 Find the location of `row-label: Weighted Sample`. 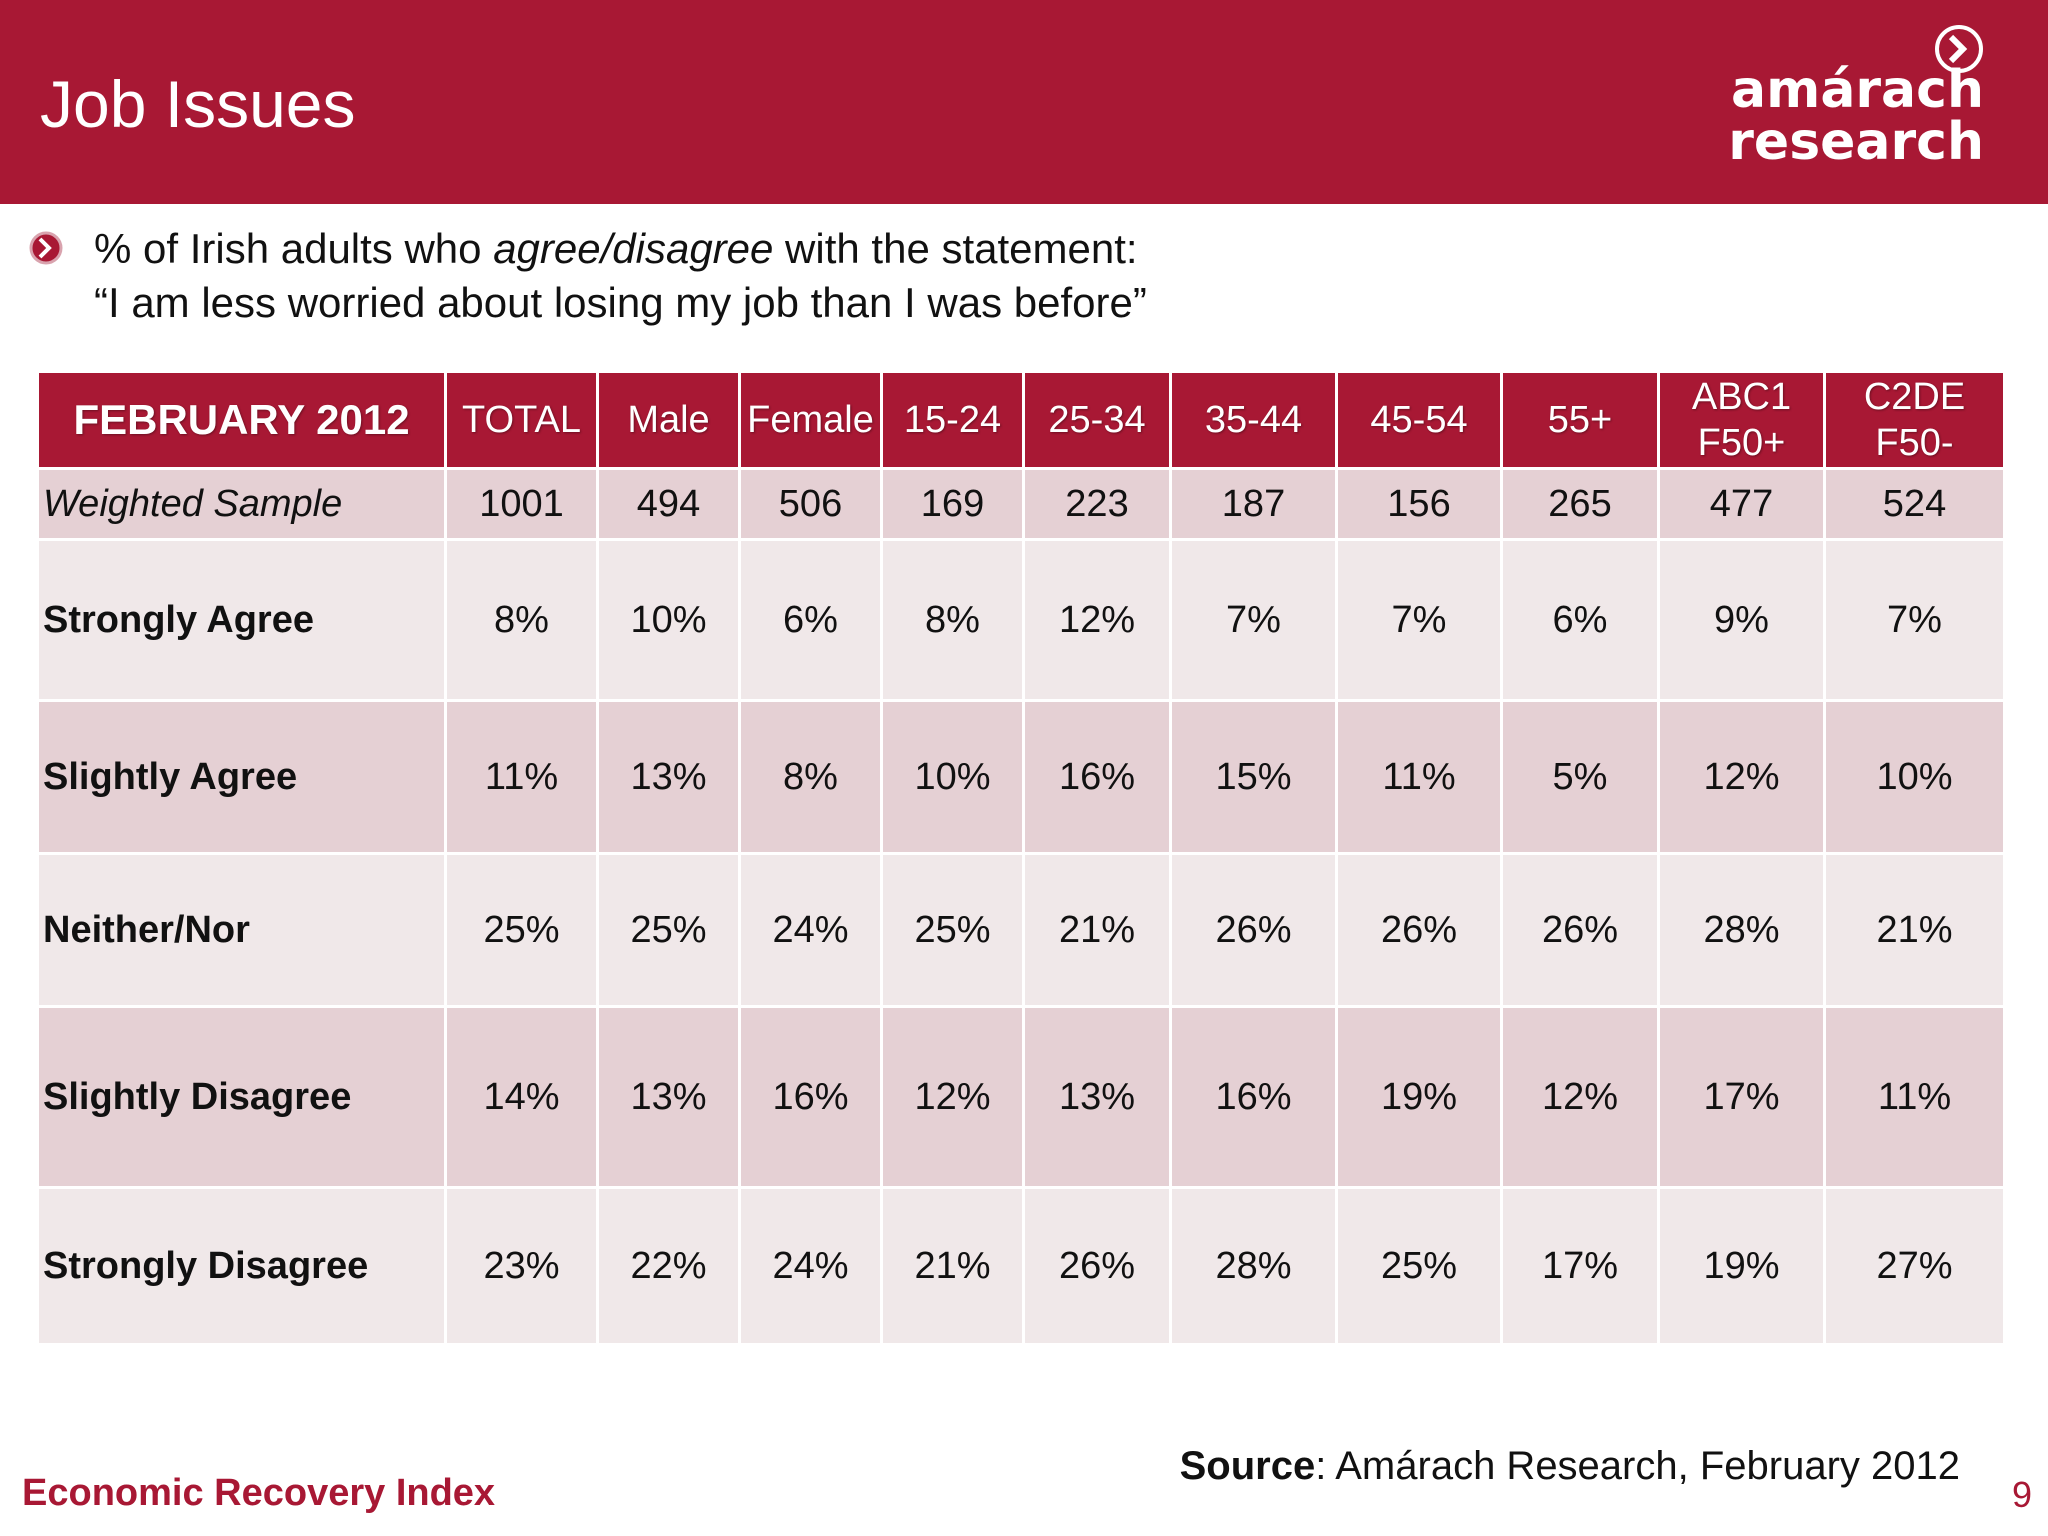

row-label: Weighted Sample is located at coordinates (241, 504).